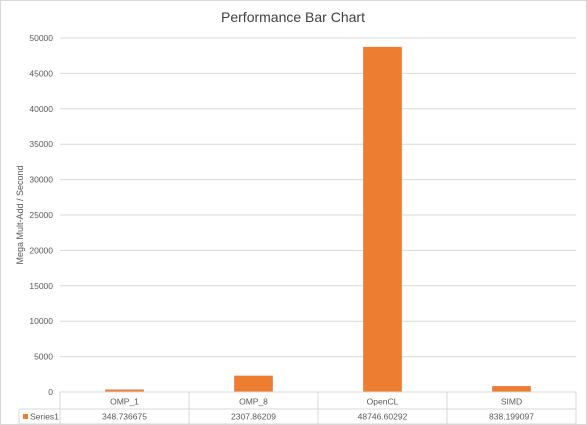 The height and width of the screenshot is (425, 587). I want to click on y-tick-label: 5000, so click(43, 357).